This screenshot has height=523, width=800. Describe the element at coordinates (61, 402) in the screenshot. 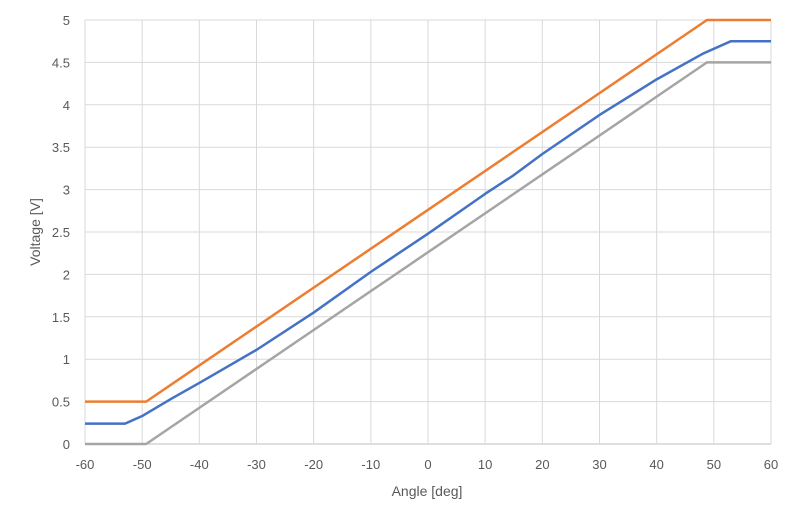

I see `y-tick-label: 0.5` at that location.